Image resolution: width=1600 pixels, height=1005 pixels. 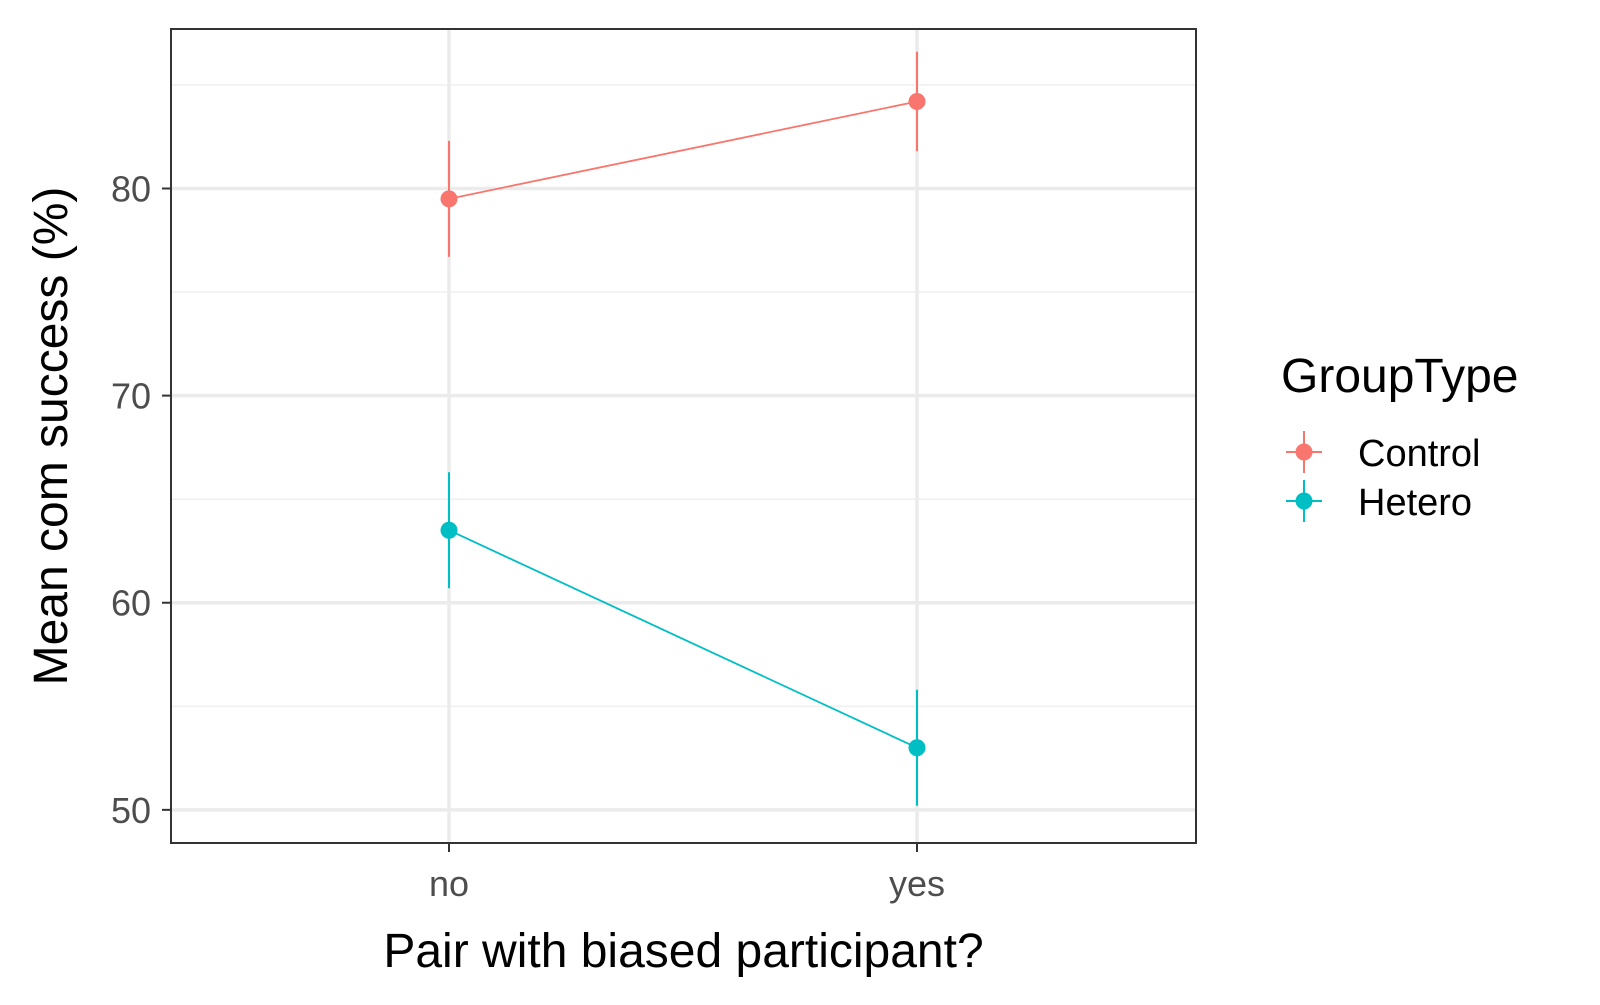 I want to click on y-tick-label: 60, so click(x=131, y=603).